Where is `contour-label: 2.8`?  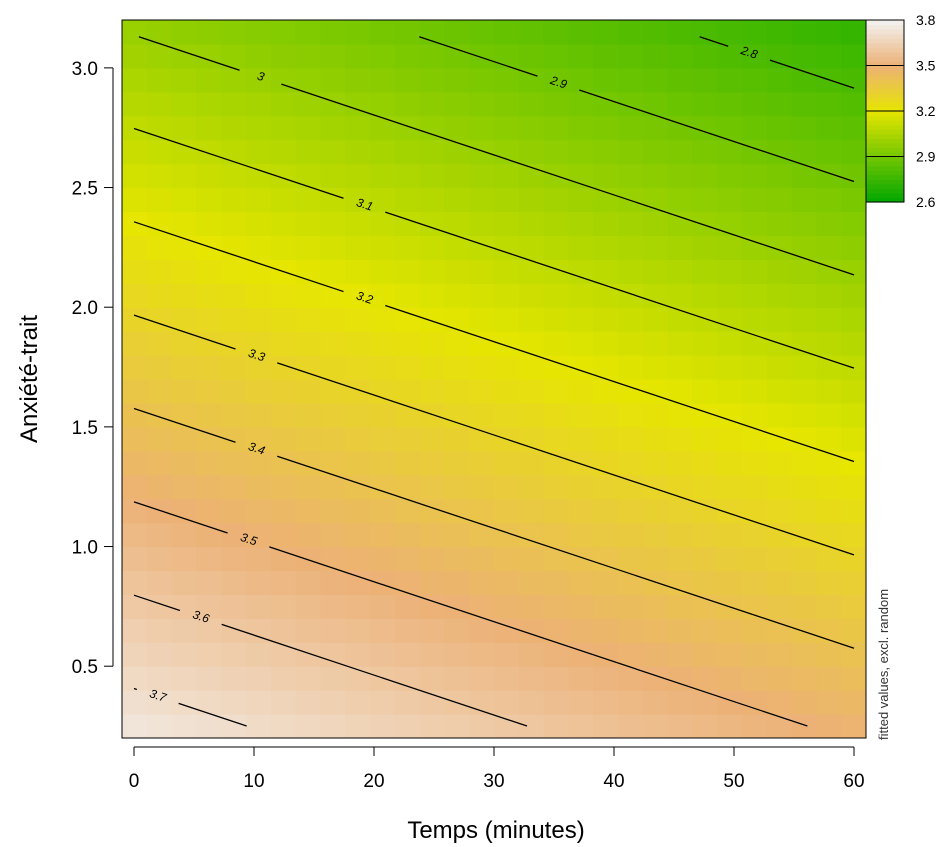
contour-label: 2.8 is located at coordinates (749, 52).